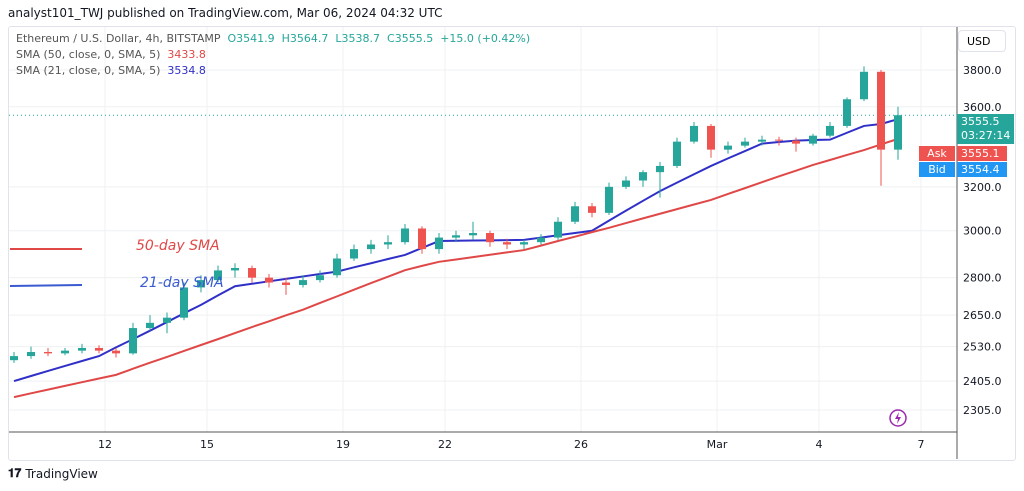  What do you see at coordinates (88, 54) in the screenshot?
I see `sma50-label: SMA (50, close, 0, SMA, 5)` at bounding box center [88, 54].